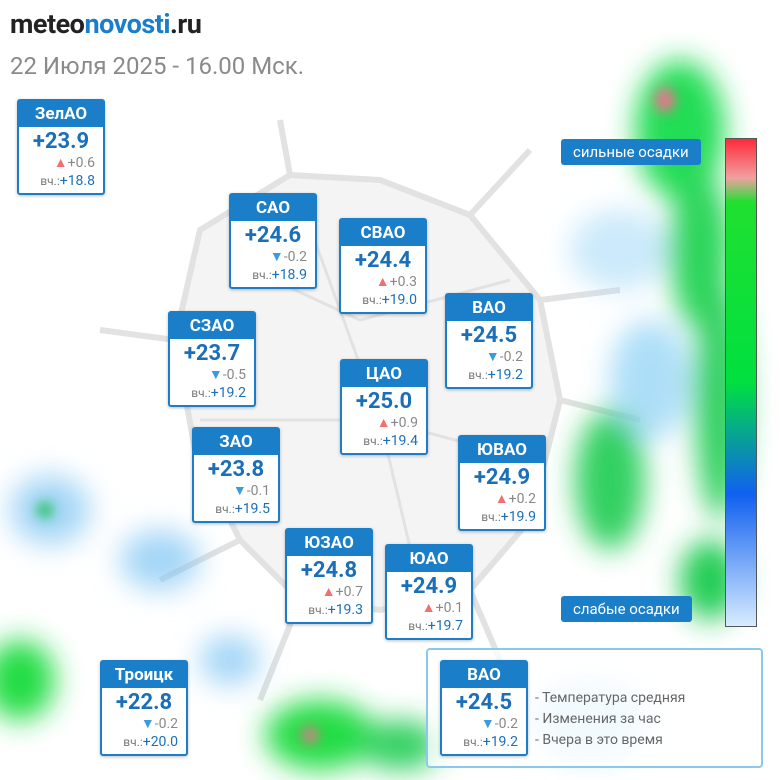 The height and width of the screenshot is (780, 780). Describe the element at coordinates (518, 517) in the screenshot. I see `yesterday-value: +19.9` at that location.